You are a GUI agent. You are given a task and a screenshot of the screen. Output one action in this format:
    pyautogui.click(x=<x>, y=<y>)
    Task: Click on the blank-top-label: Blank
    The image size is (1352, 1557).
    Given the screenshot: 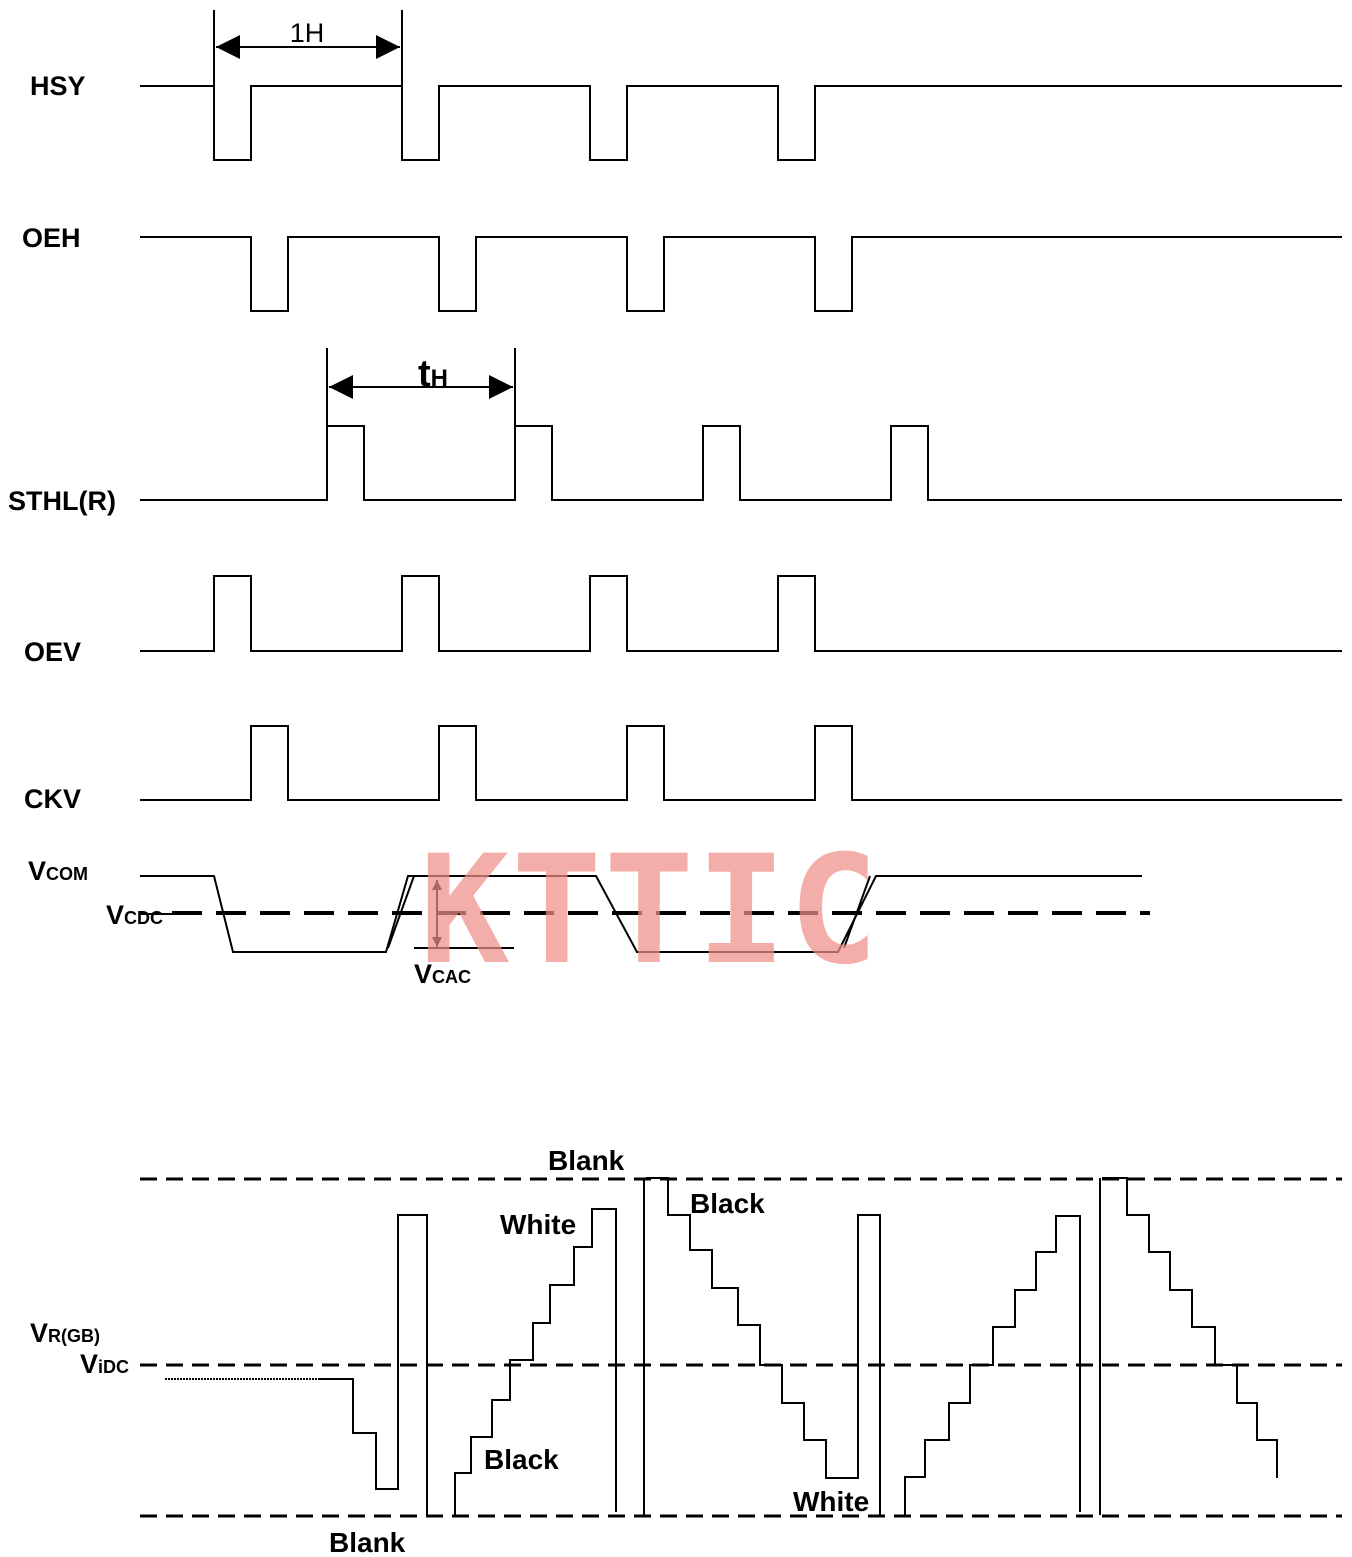 What is the action you would take?
    pyautogui.click(x=586, y=1160)
    